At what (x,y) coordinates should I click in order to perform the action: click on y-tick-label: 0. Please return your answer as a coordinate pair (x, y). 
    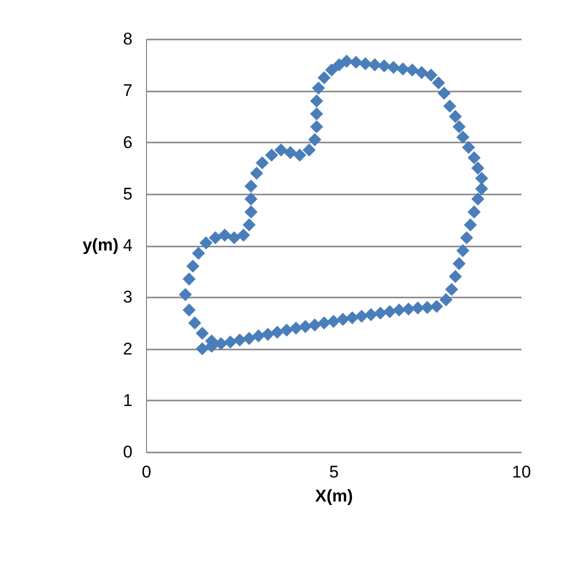
    Looking at the image, I should click on (127, 452).